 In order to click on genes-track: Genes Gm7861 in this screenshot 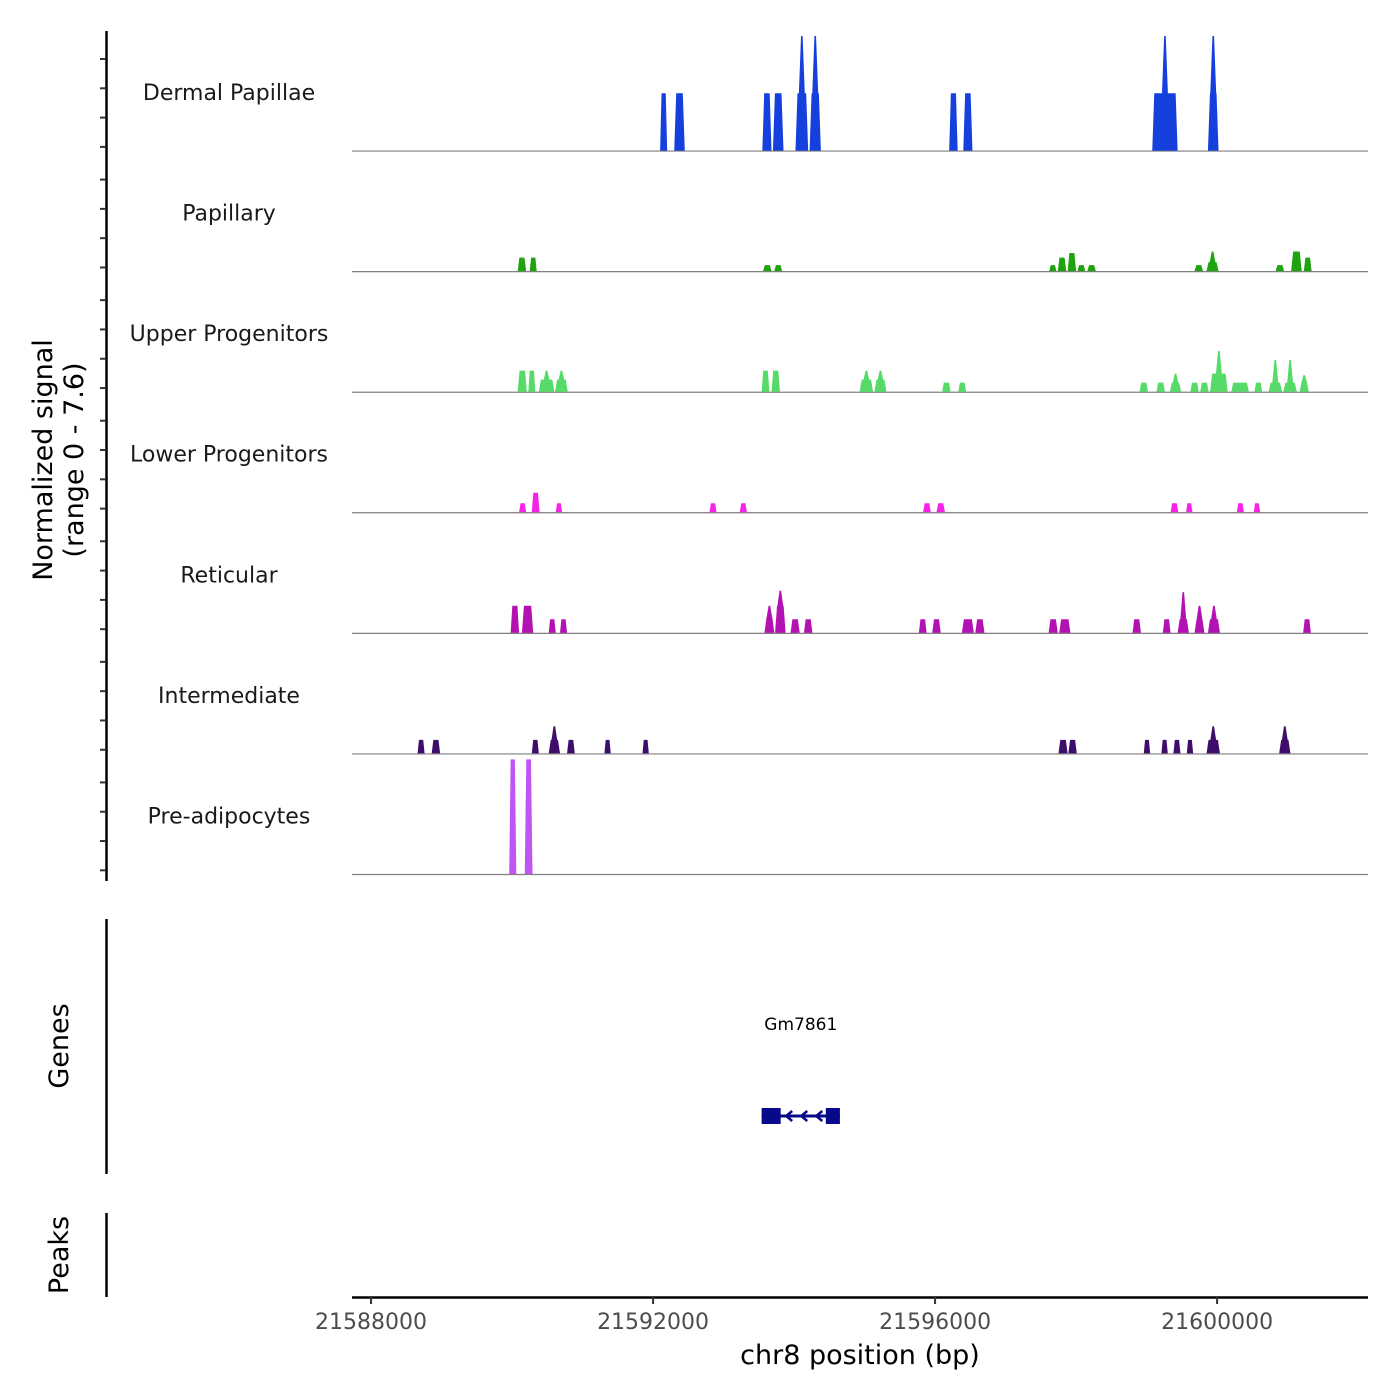, I will do `click(442, 1046)`.